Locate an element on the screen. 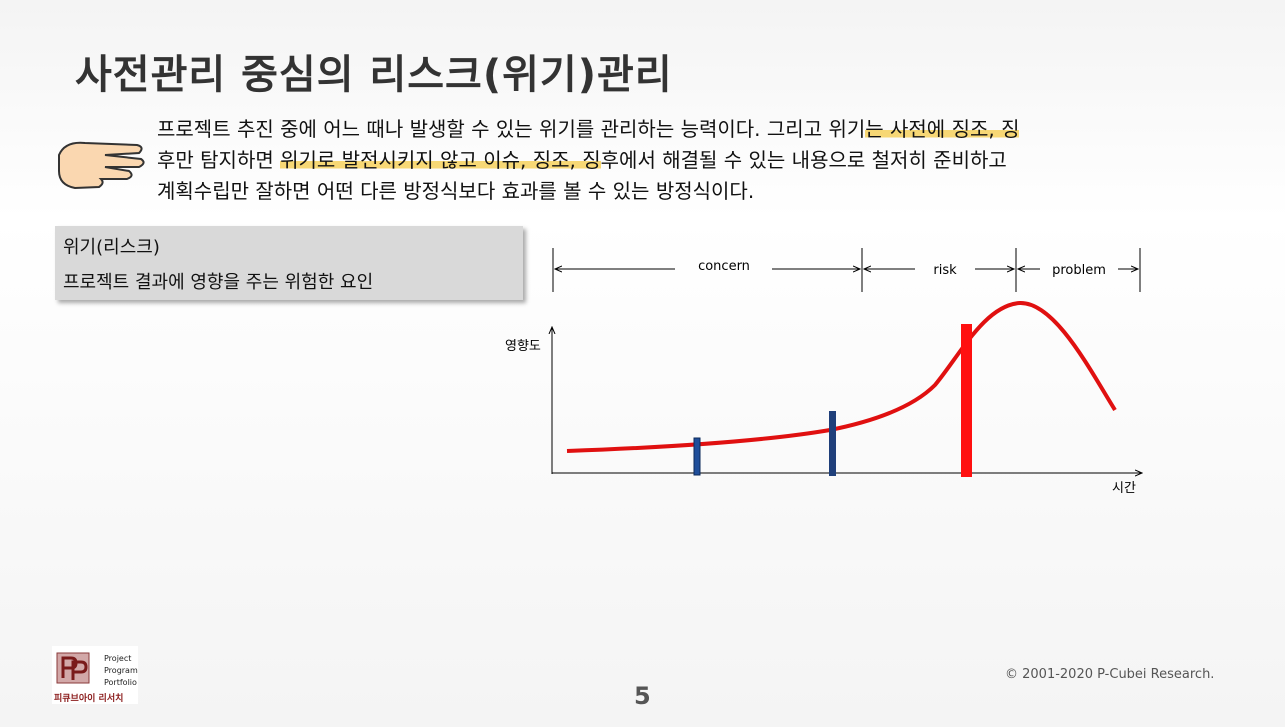 This screenshot has width=1285, height=727. x-axis-label: 시간 is located at coordinates (1124, 488).